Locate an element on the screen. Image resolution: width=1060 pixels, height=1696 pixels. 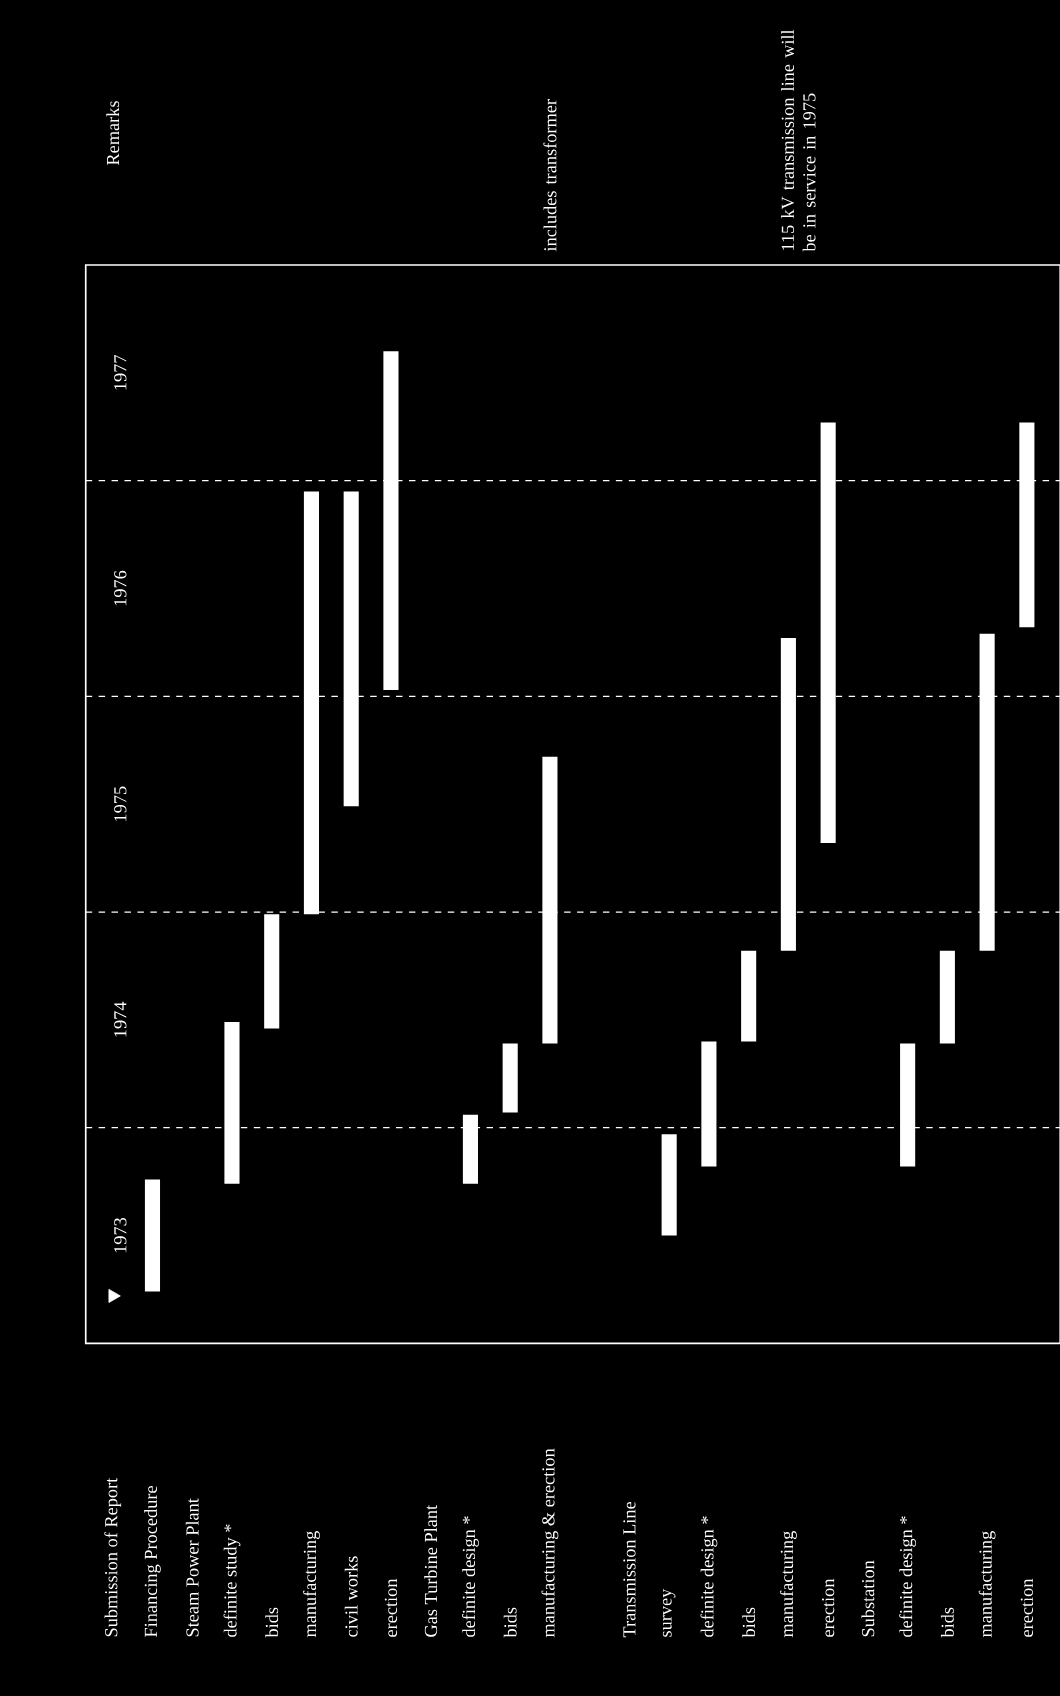
x-tick-label: civil works is located at coordinates (351, 1596).